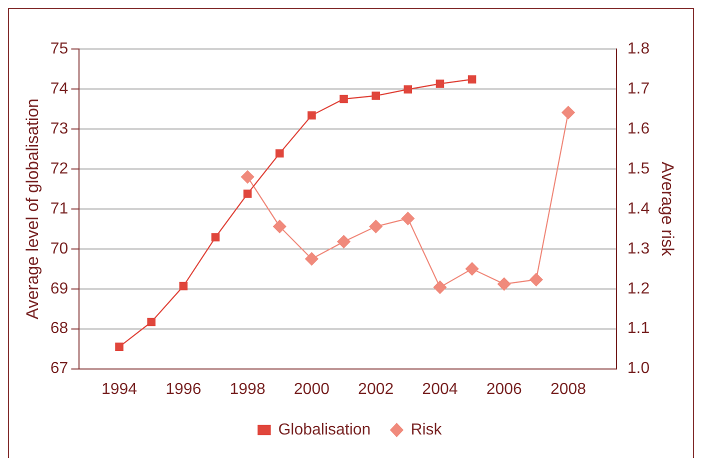 This screenshot has height=466, width=702. I want to click on x-tick-label: 2008, so click(568, 389).